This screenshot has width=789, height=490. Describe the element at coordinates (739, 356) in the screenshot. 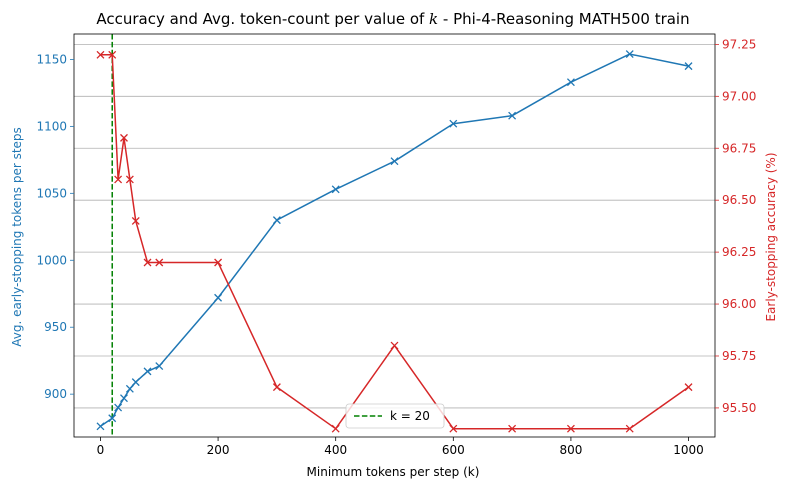

I see `y-right-tick-label: 95.75` at that location.